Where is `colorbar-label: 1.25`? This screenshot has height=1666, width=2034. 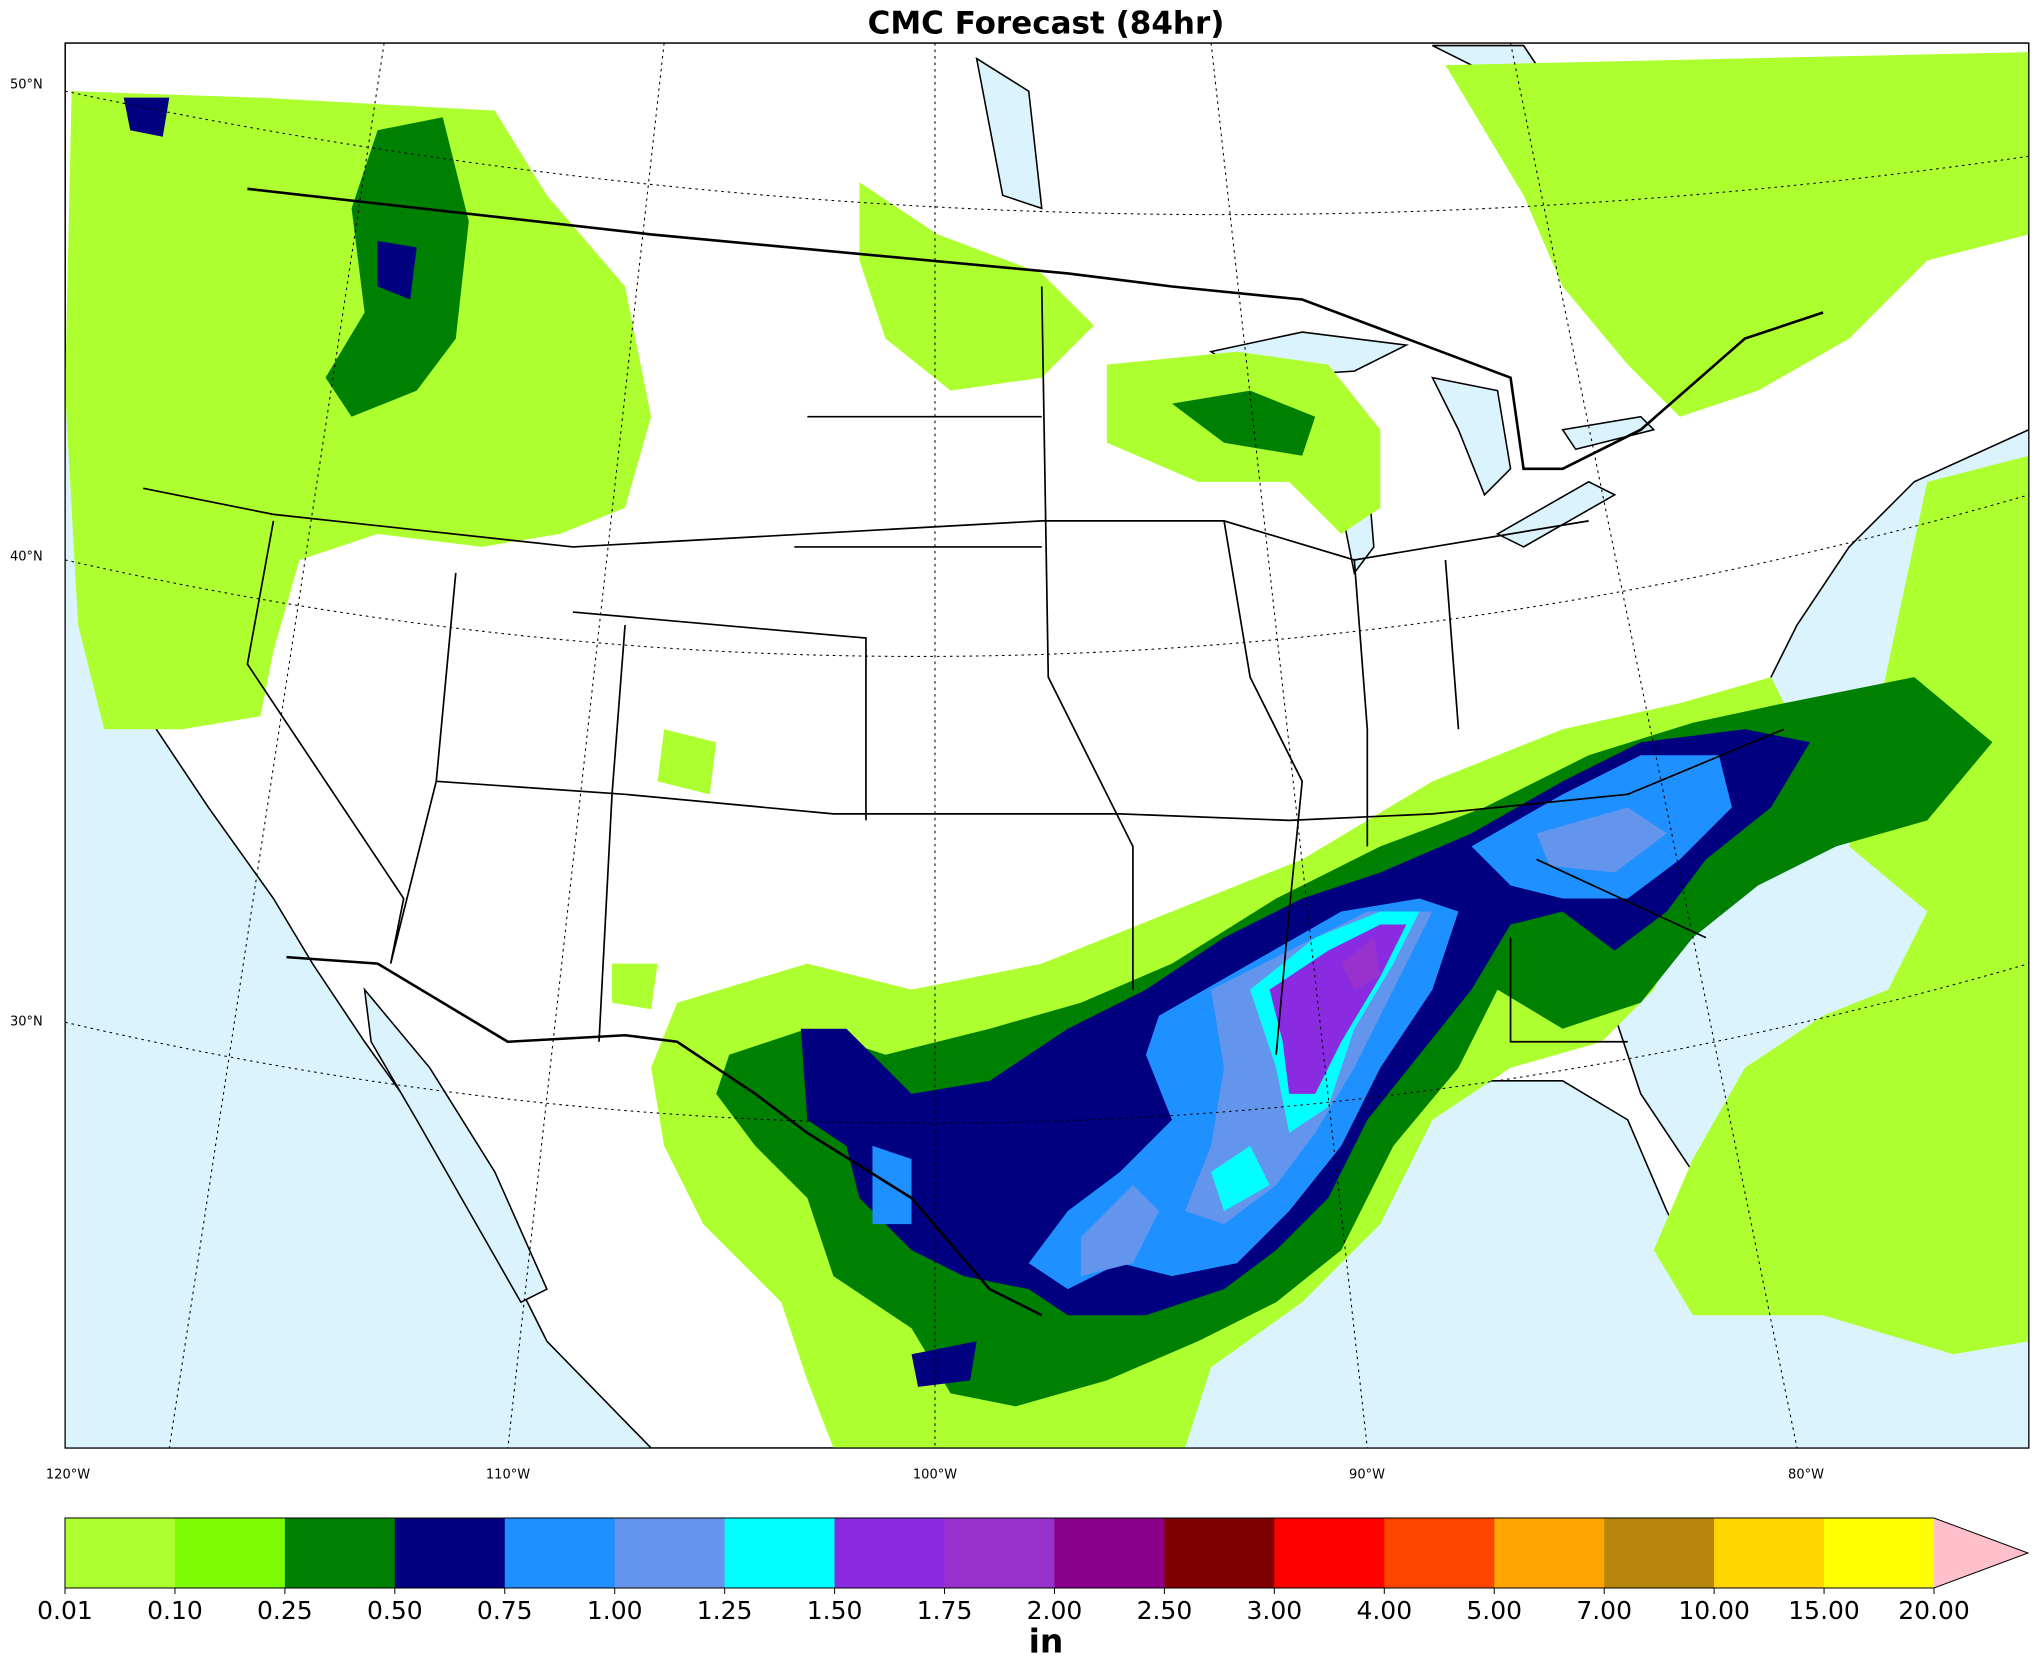 colorbar-label: 1.25 is located at coordinates (725, 1610).